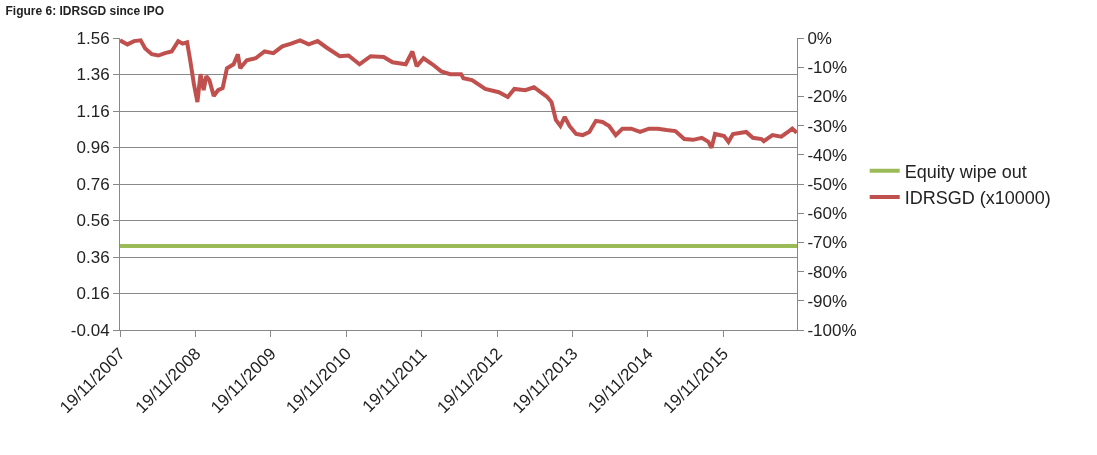  Describe the element at coordinates (93, 257) in the screenshot. I see `y-tick-label: 0.36` at that location.